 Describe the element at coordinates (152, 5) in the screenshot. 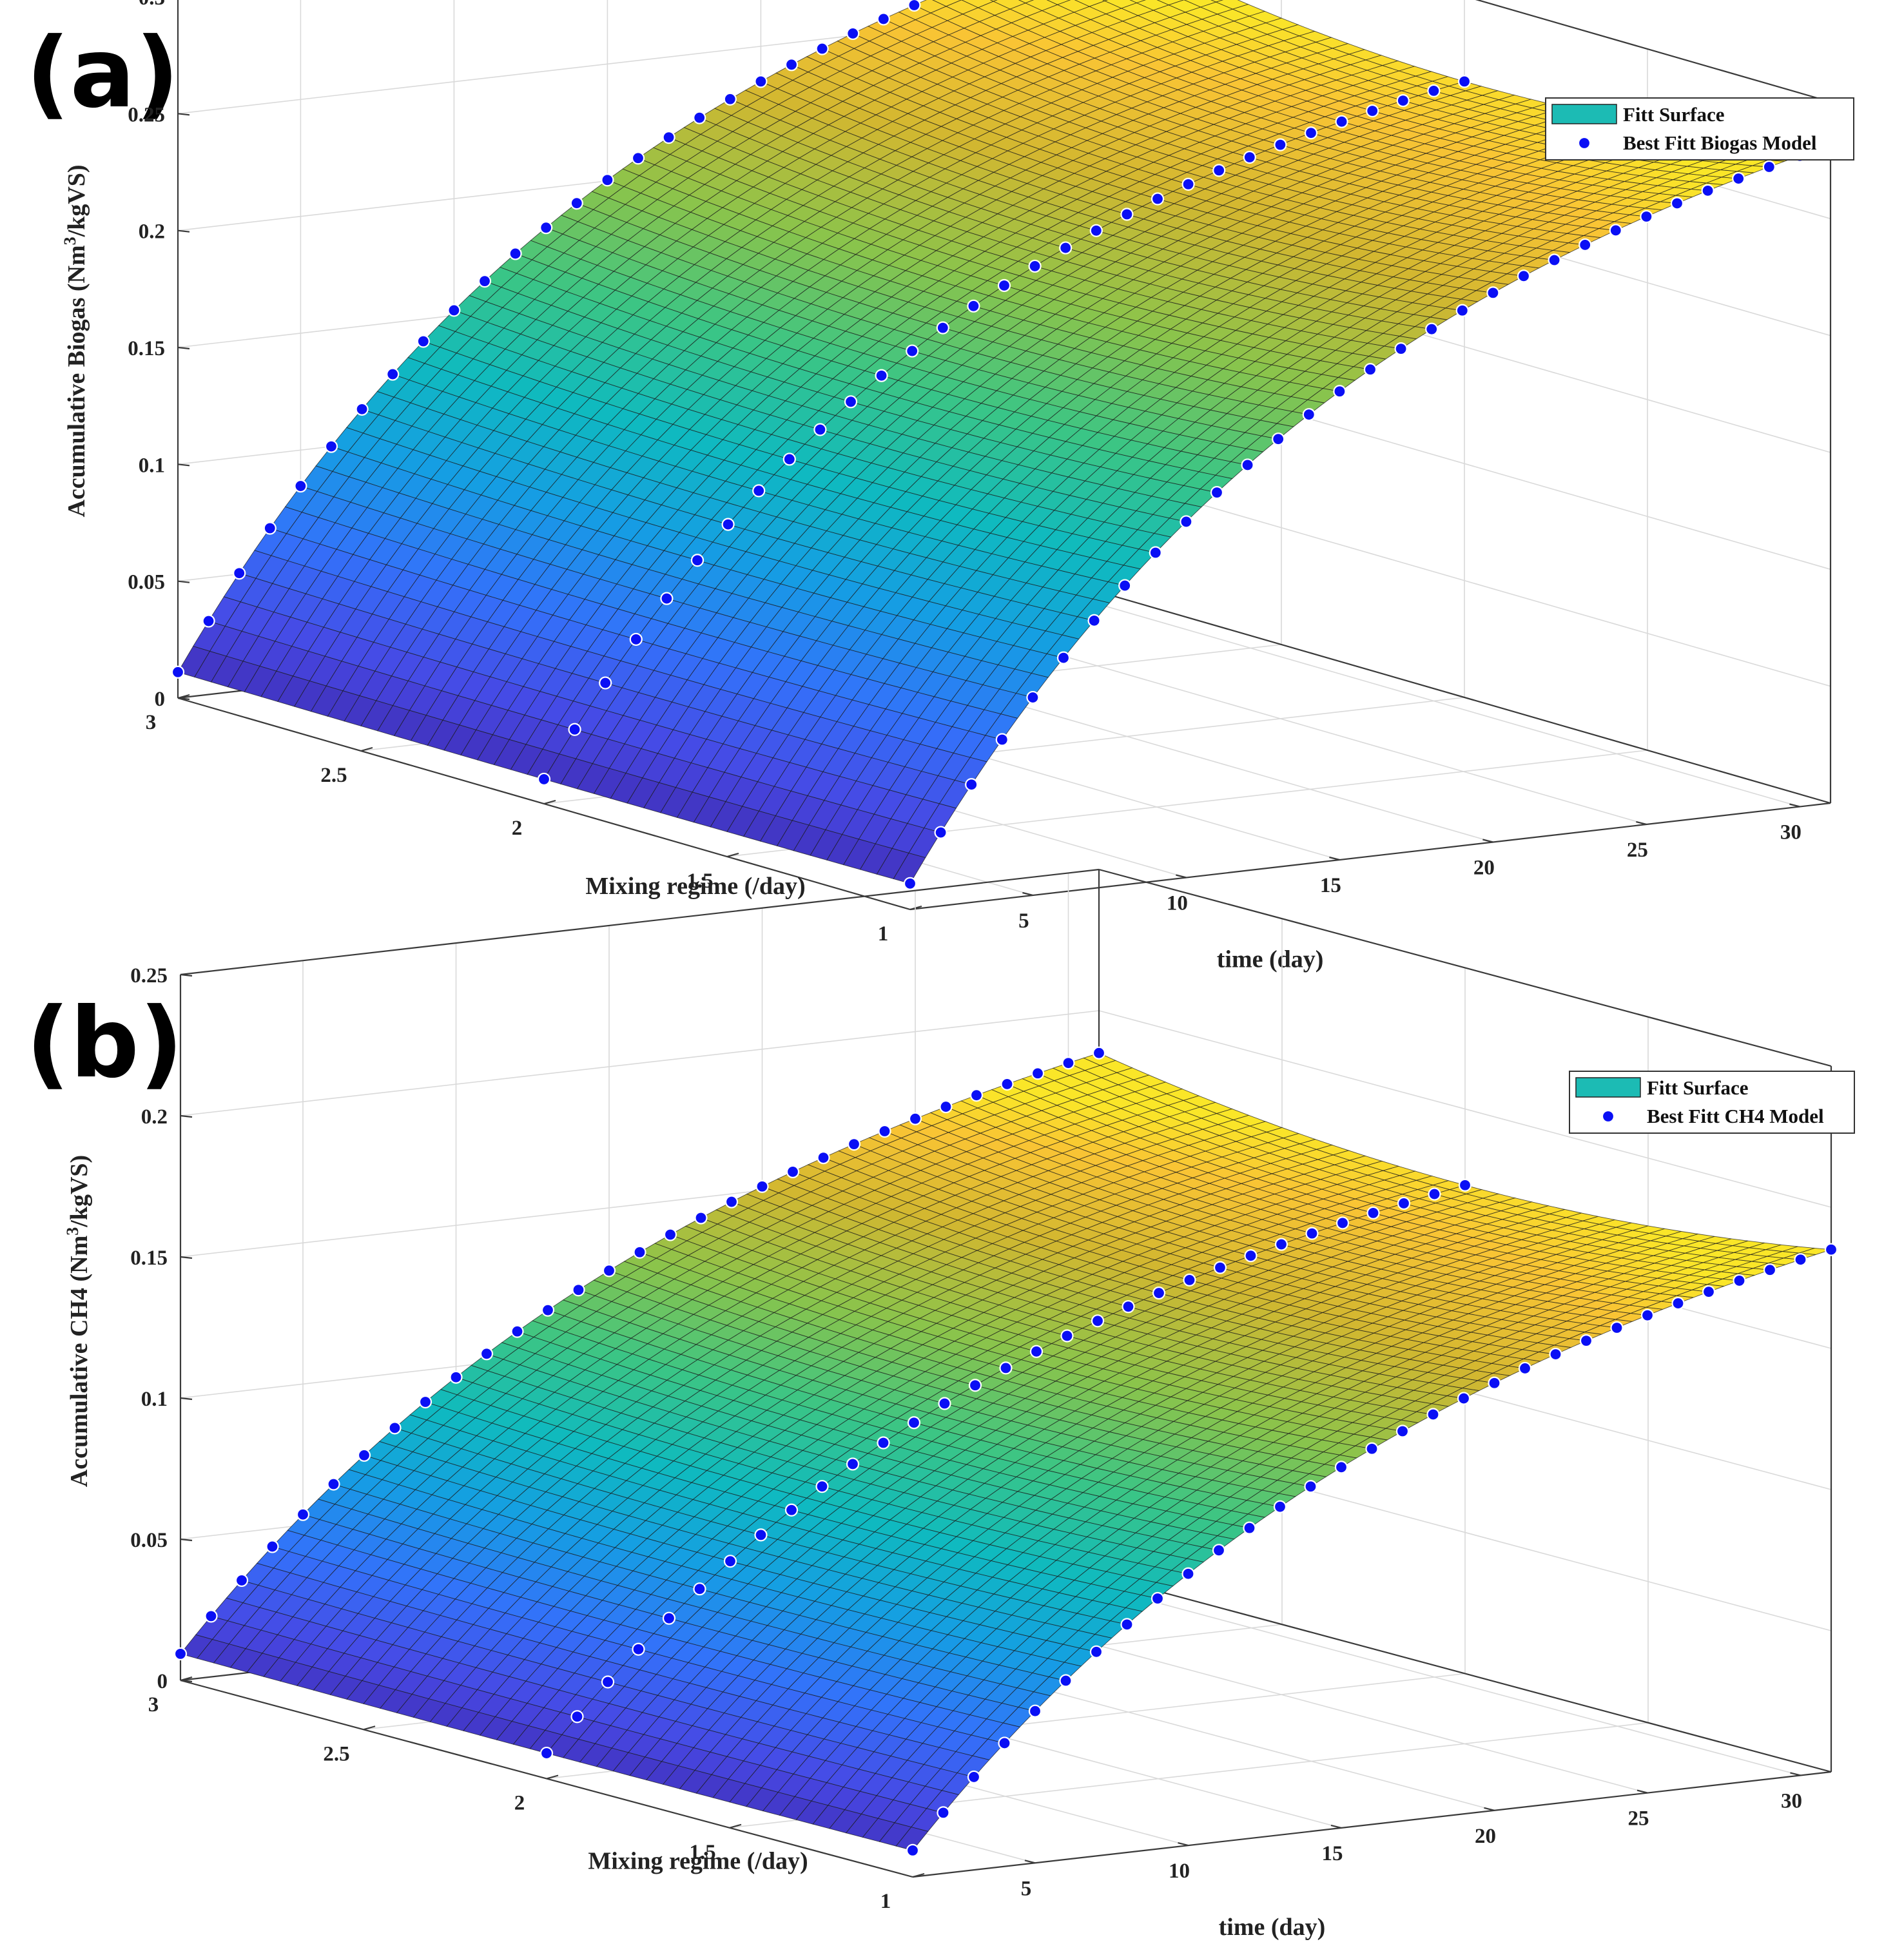

I see `panel-a-z-tick-label: 0.3` at that location.